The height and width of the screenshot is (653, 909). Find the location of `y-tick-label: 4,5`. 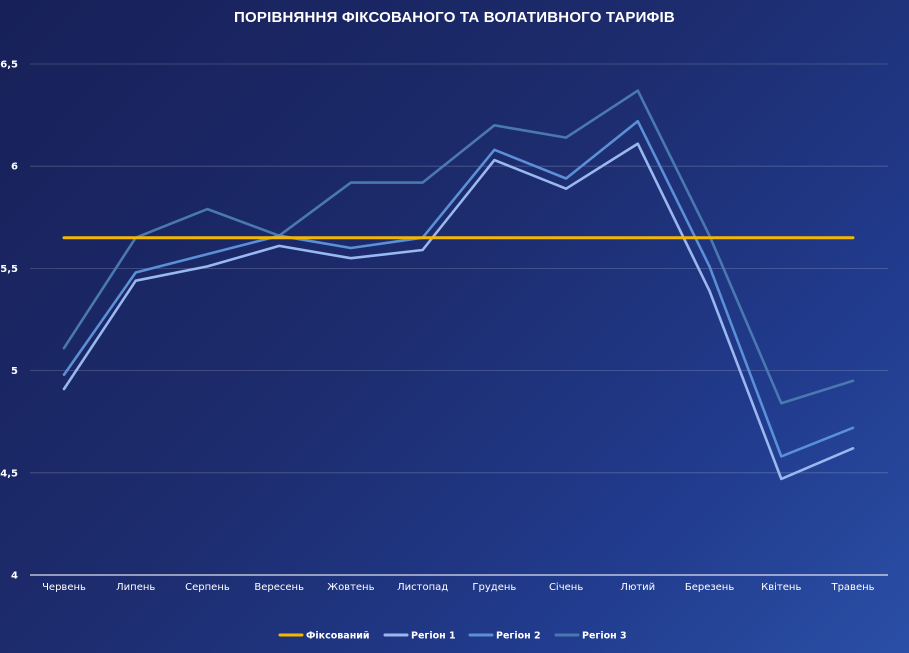

y-tick-label: 4,5 is located at coordinates (9, 473).